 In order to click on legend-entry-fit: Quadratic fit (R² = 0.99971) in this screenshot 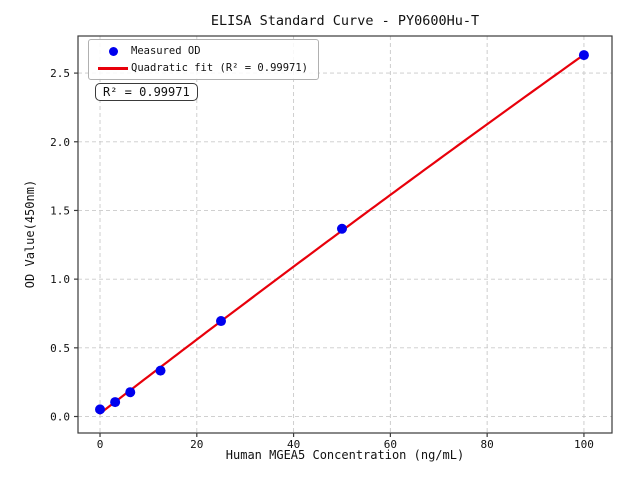, I will do `click(201, 68)`.